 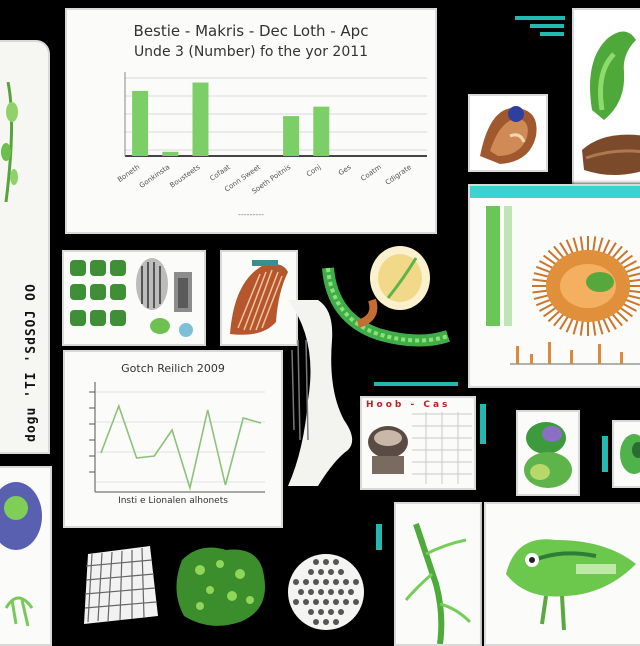 What do you see at coordinates (9, 142) in the screenshot?
I see `leaf-sprig-illustration` at bounding box center [9, 142].